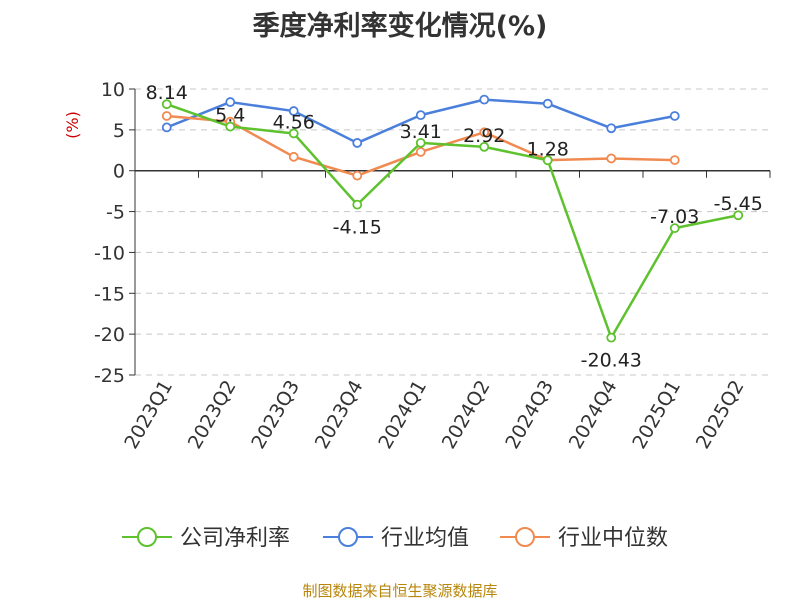 Image resolution: width=800 pixels, height=601 pixels. Describe the element at coordinates (109, 294) in the screenshot. I see `y-tick-label: -15` at that location.